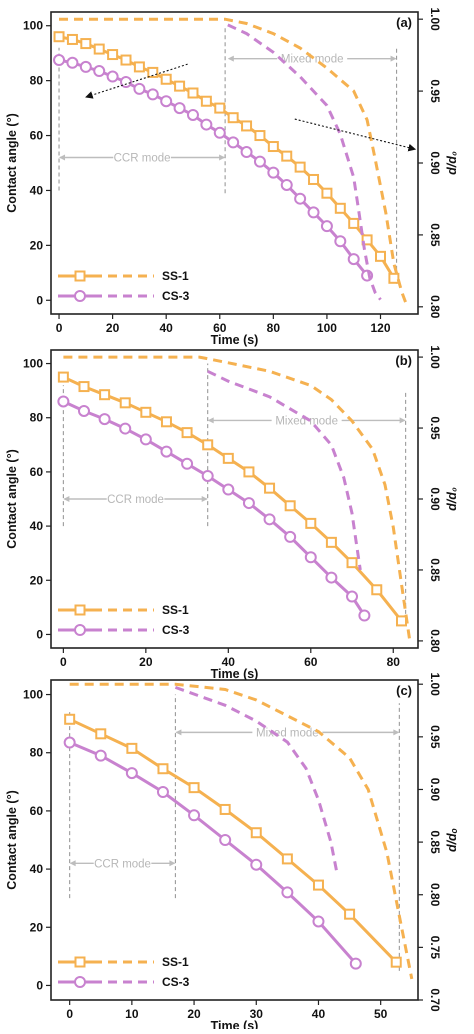  Describe the element at coordinates (381, 1014) in the screenshot. I see `x-tick-label: 50` at that location.